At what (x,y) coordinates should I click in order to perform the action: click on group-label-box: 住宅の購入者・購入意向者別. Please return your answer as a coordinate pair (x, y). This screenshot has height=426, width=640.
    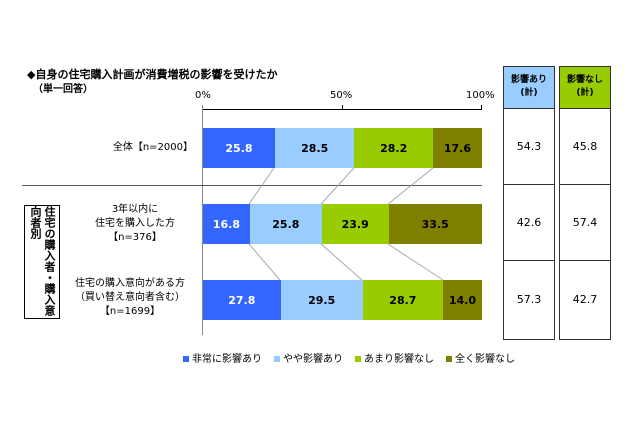
    Looking at the image, I should click on (42, 262).